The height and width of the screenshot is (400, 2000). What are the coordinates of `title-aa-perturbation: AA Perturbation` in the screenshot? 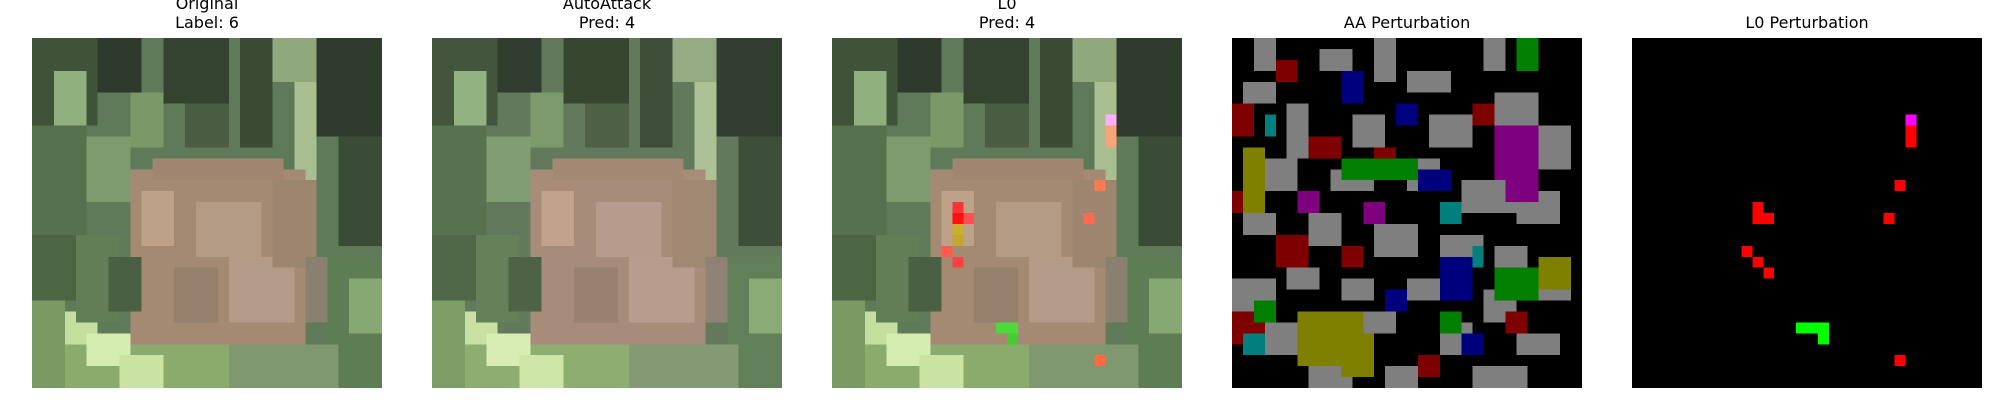 It's located at (1407, 22).